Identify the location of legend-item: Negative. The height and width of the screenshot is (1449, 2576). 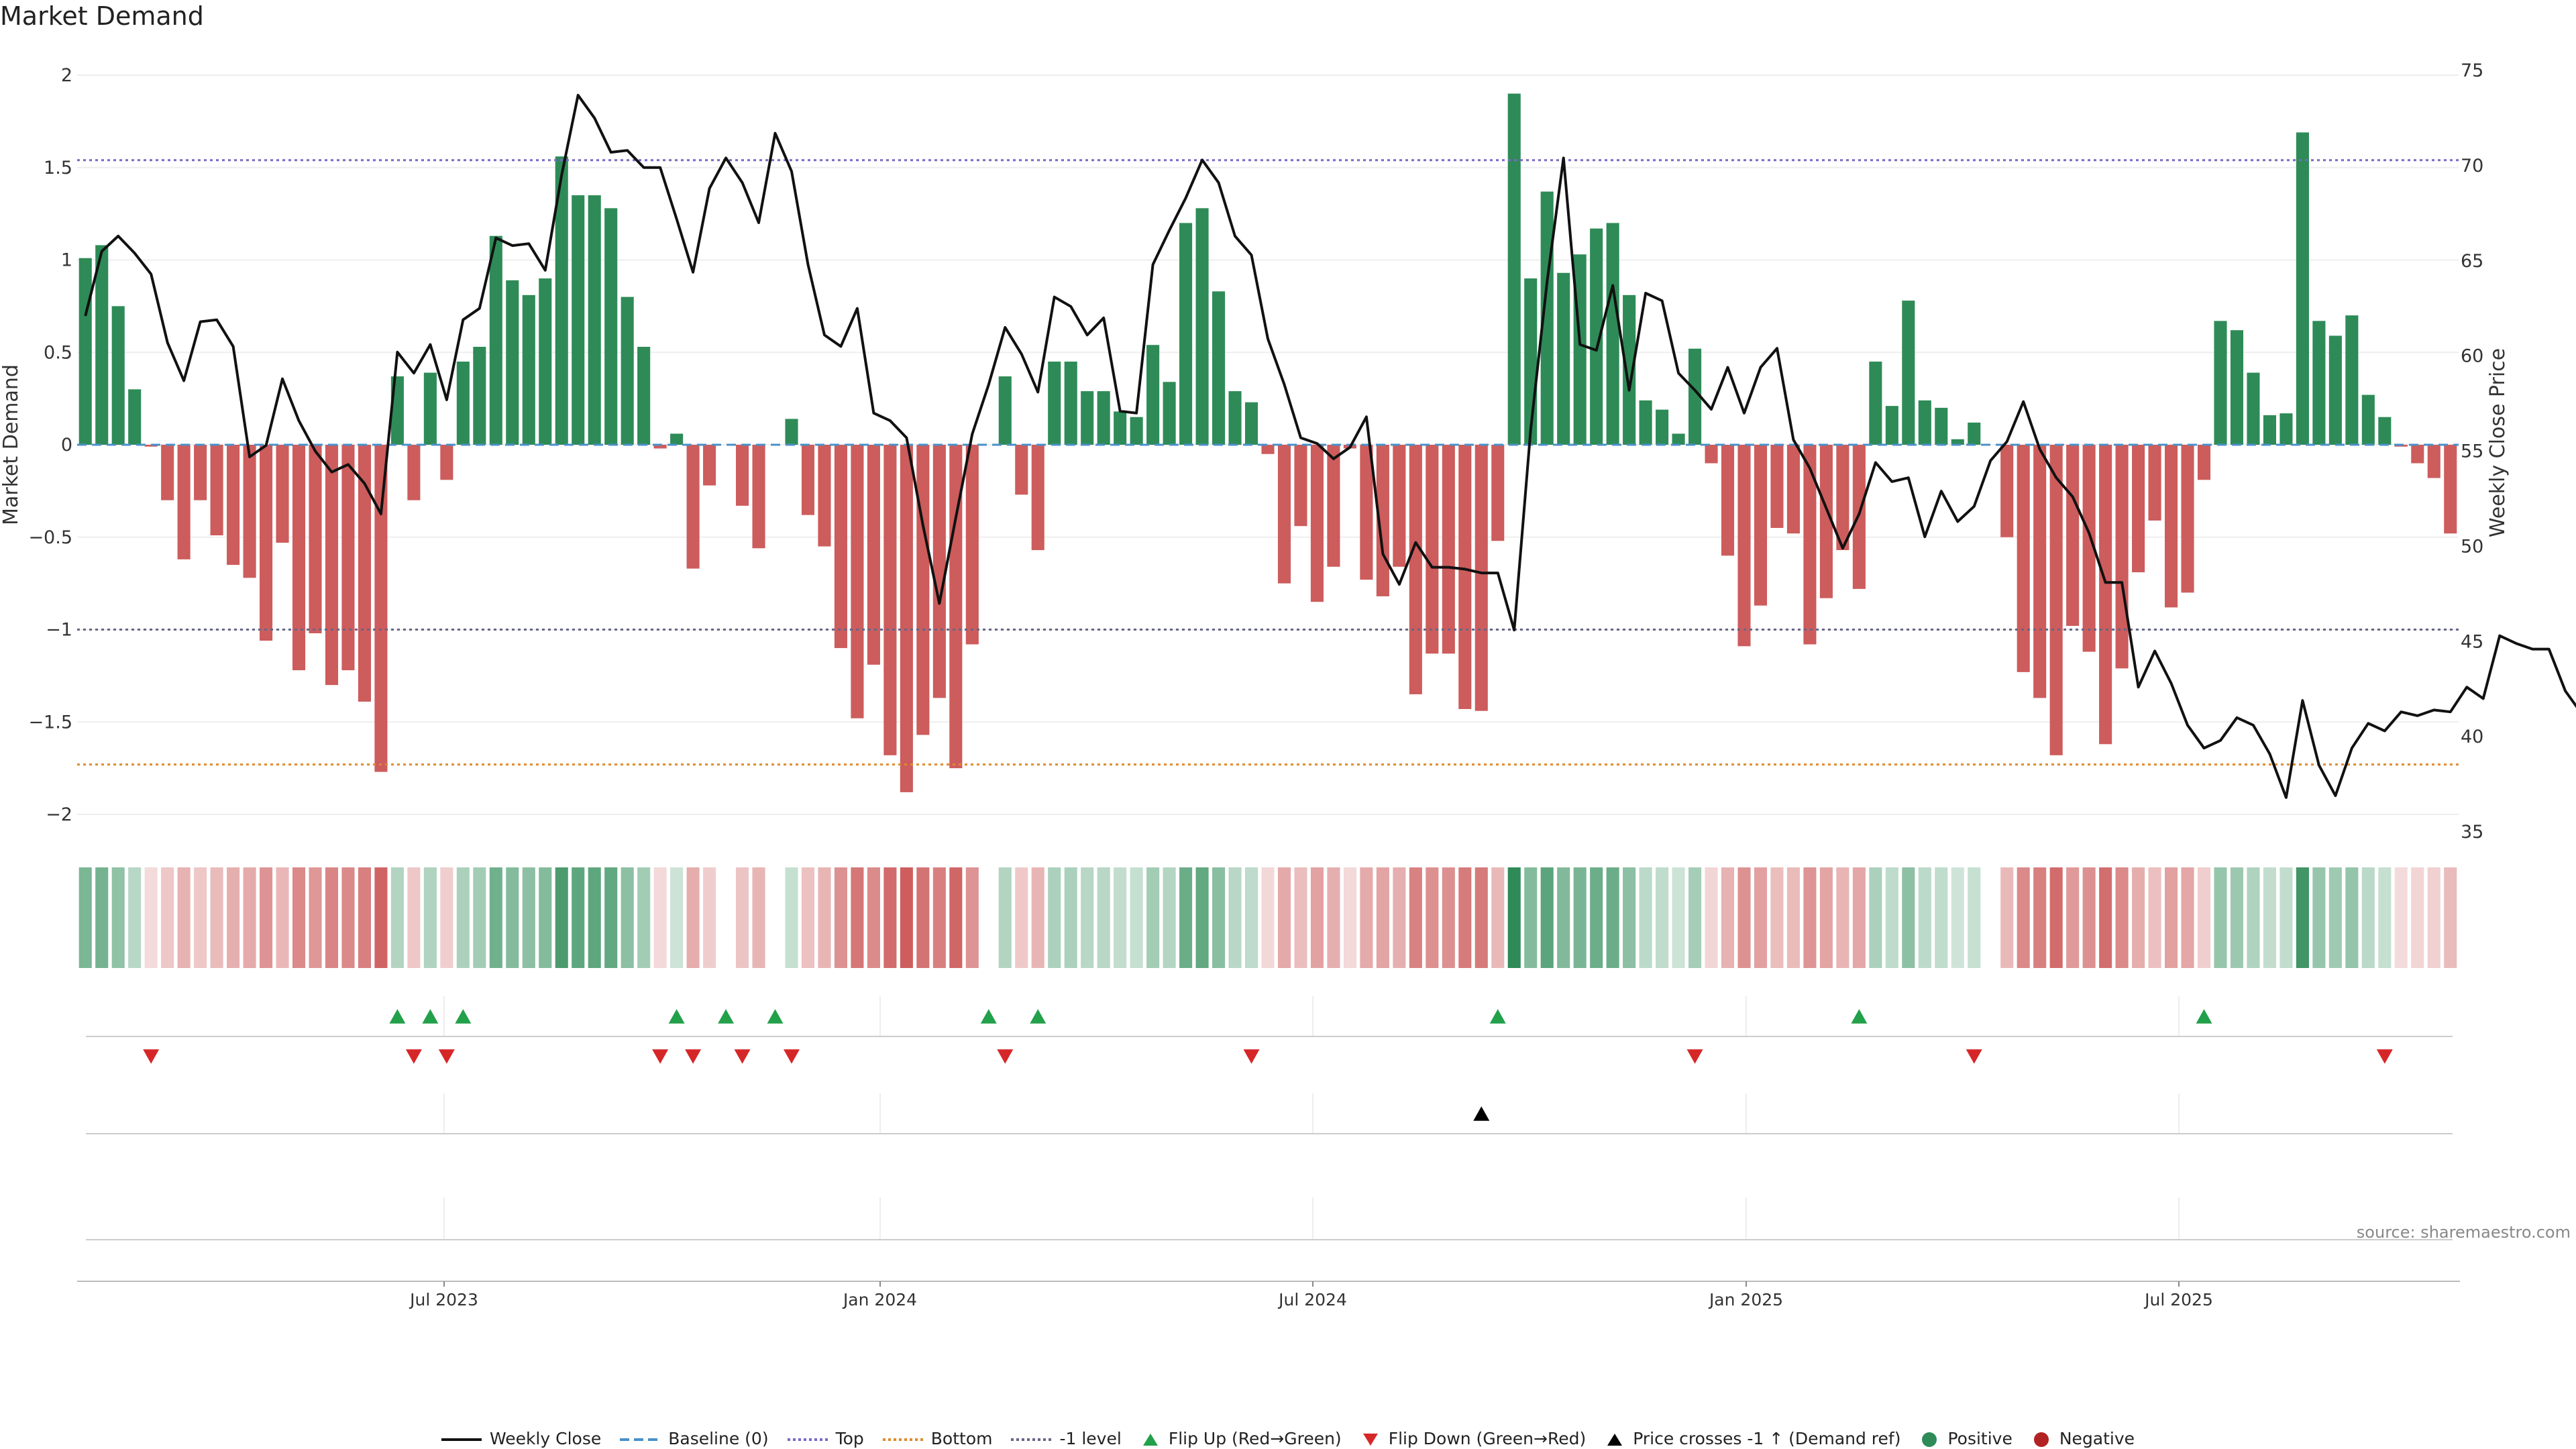
(2083, 1438).